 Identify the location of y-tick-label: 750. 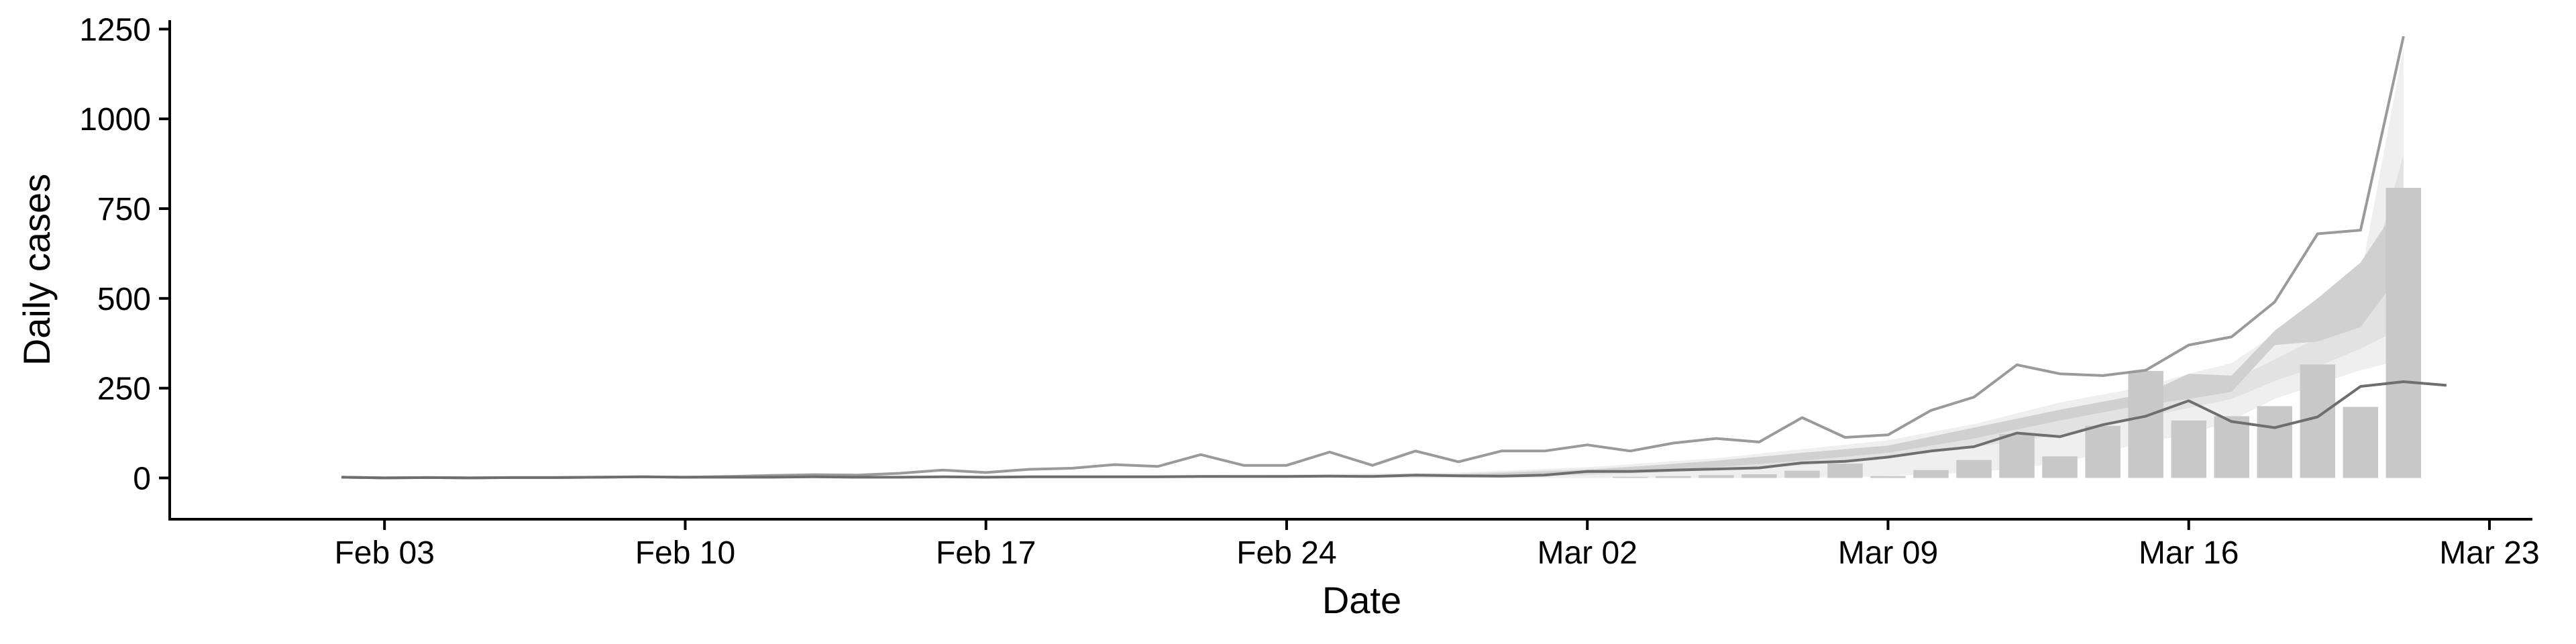
(124, 209).